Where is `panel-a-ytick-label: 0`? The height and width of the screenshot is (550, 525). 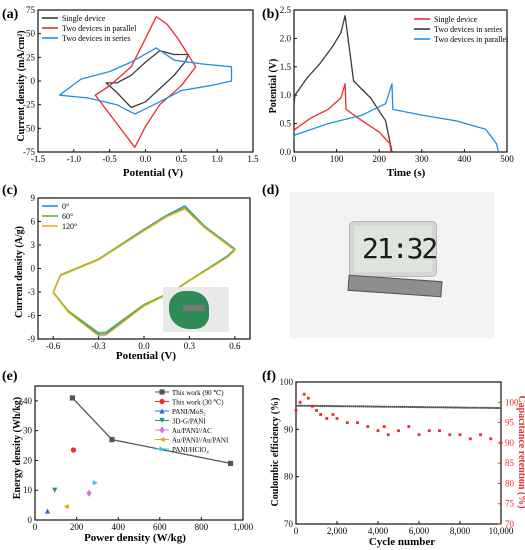 panel-a-ytick-label: 0 is located at coordinates (33, 81).